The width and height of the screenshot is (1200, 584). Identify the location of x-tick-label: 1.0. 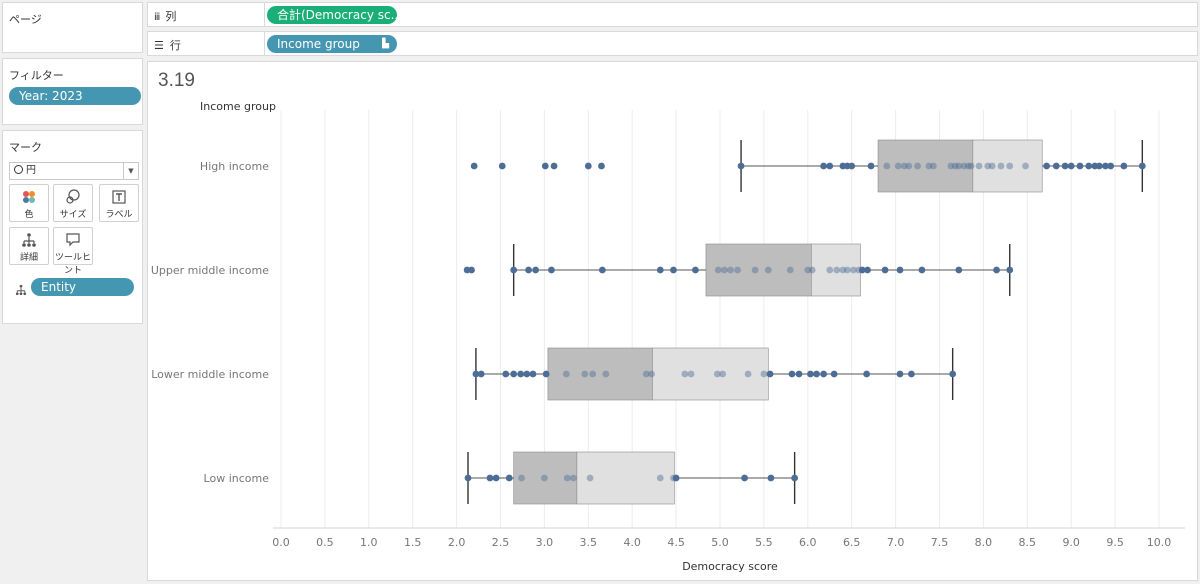
(369, 542).